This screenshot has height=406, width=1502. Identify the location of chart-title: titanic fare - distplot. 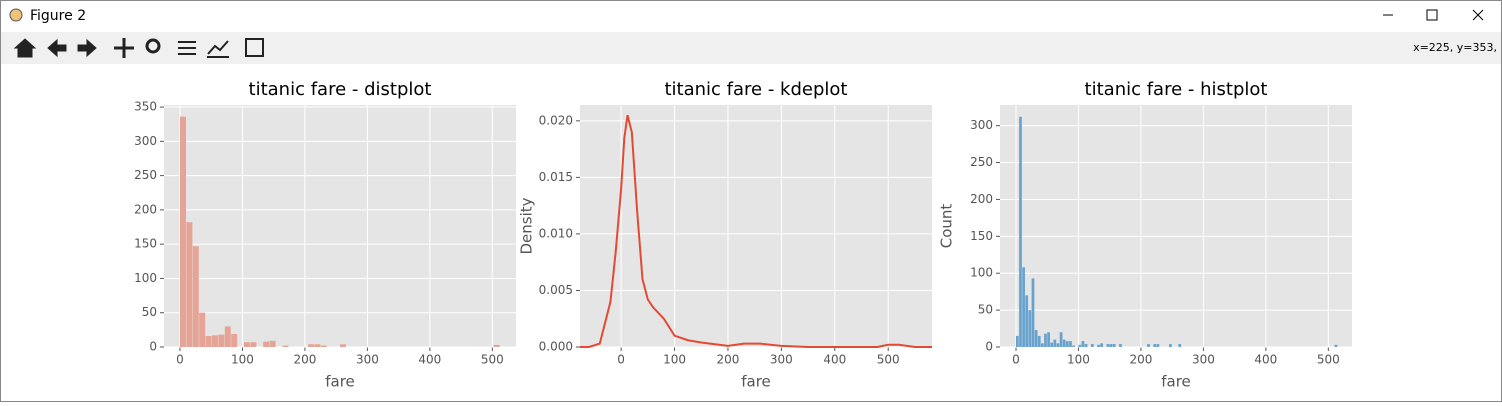
(340, 89).